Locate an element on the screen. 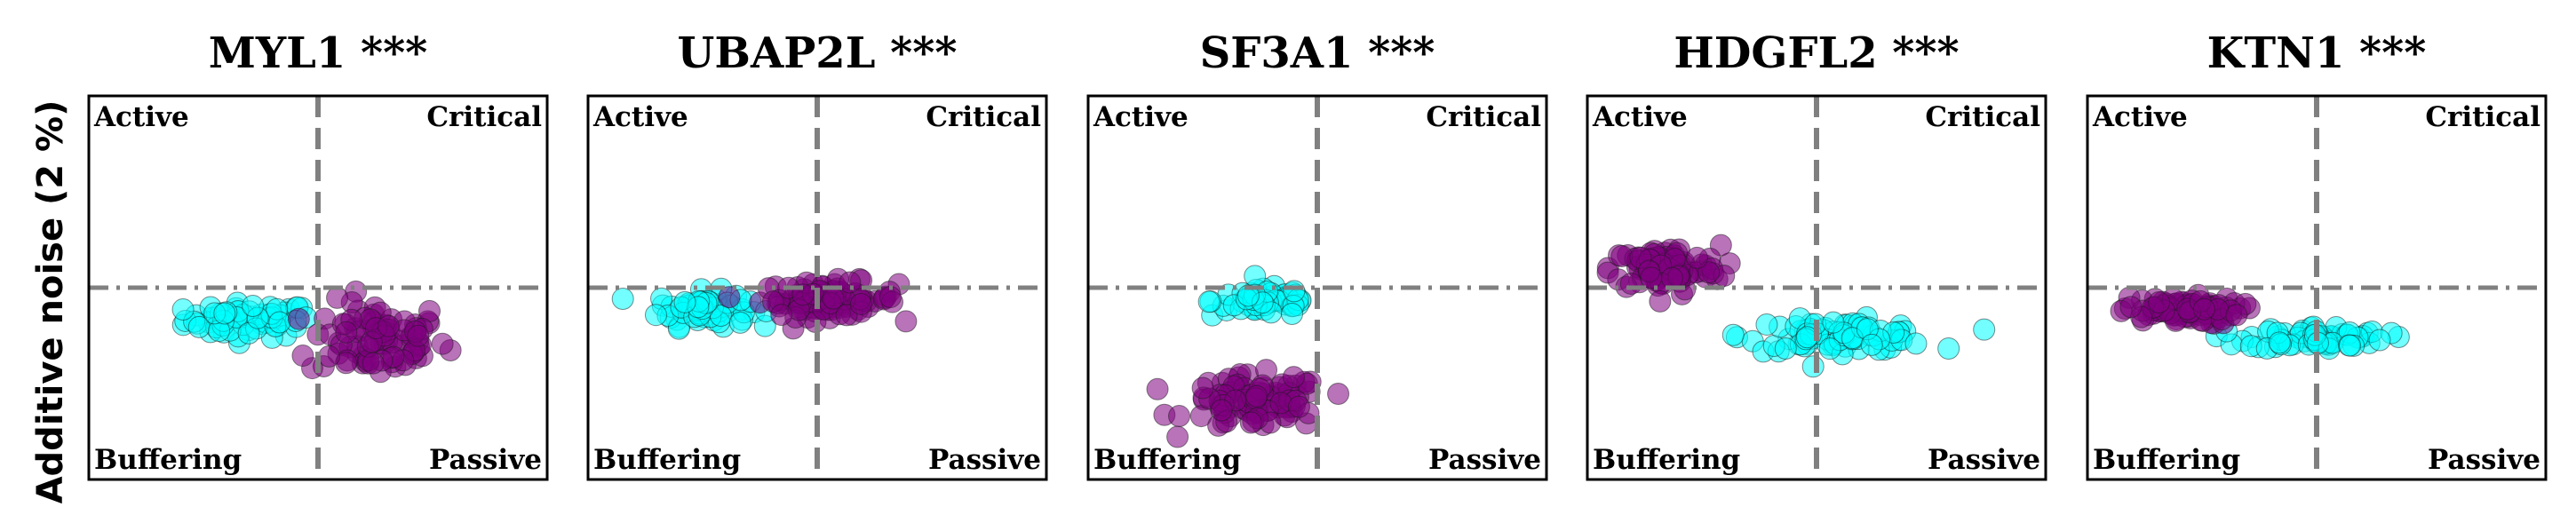 Image resolution: width=2576 pixels, height=515 pixels. figure-ylabel: Additive noise (2 %) is located at coordinates (50, 302).